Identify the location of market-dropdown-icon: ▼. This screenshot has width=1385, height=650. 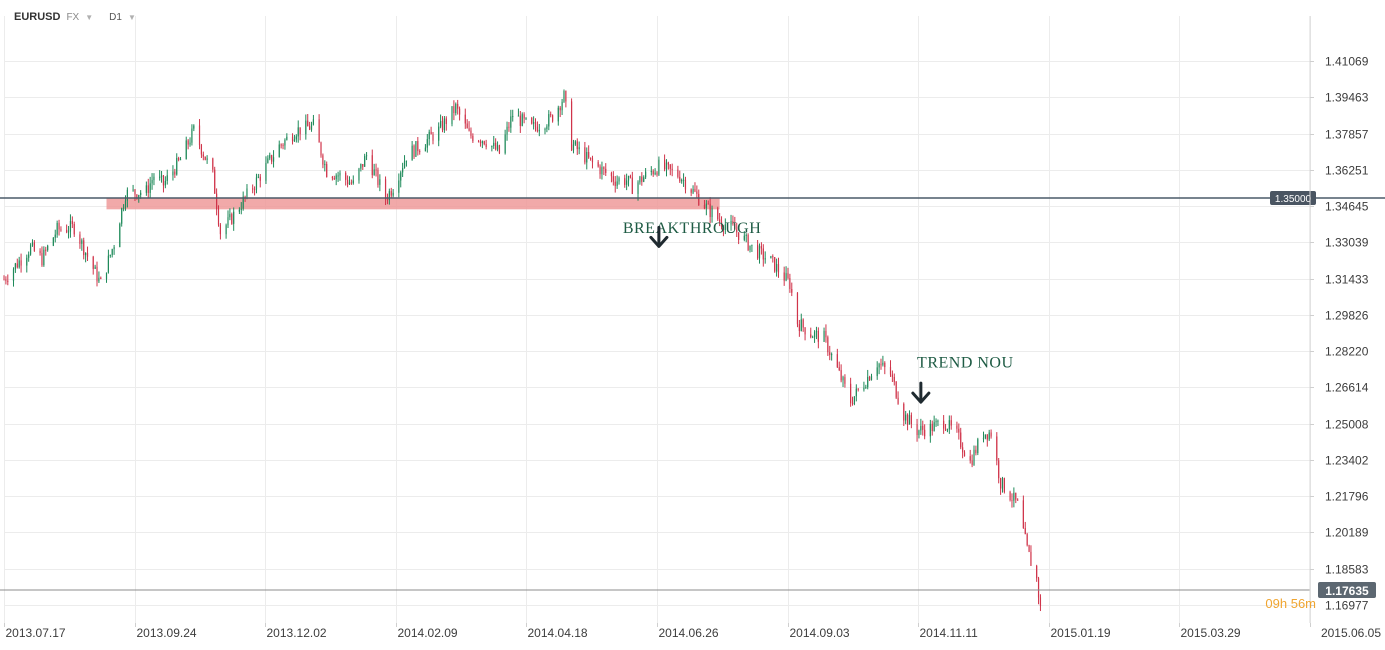
(89, 17).